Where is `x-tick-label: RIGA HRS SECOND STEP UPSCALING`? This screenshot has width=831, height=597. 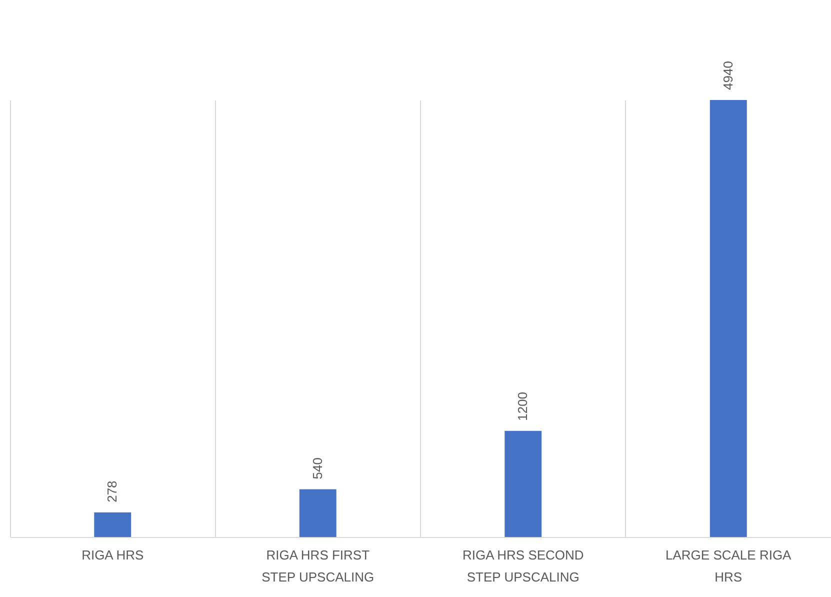
x-tick-label: RIGA HRS SECOND STEP UPSCALING is located at coordinates (523, 566).